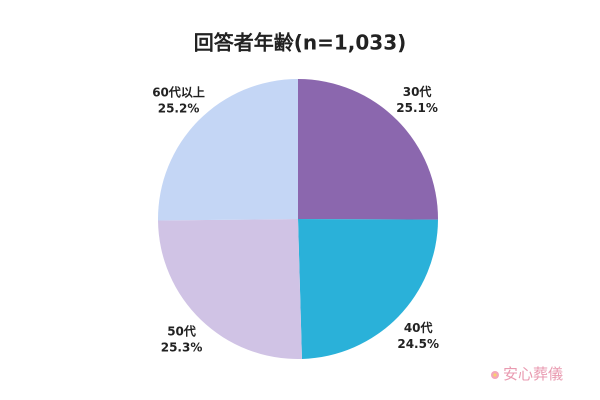 The height and width of the screenshot is (400, 600). I want to click on slice-value-label: 25.1%, so click(417, 108).